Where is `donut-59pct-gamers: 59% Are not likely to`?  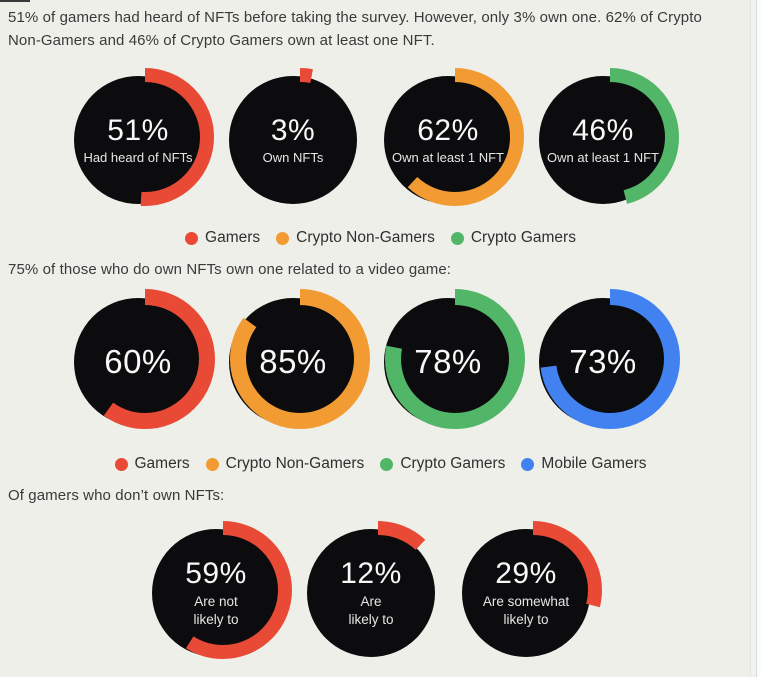
donut-59pct-gamers: 59% Are not likely to is located at coordinates (220, 591).